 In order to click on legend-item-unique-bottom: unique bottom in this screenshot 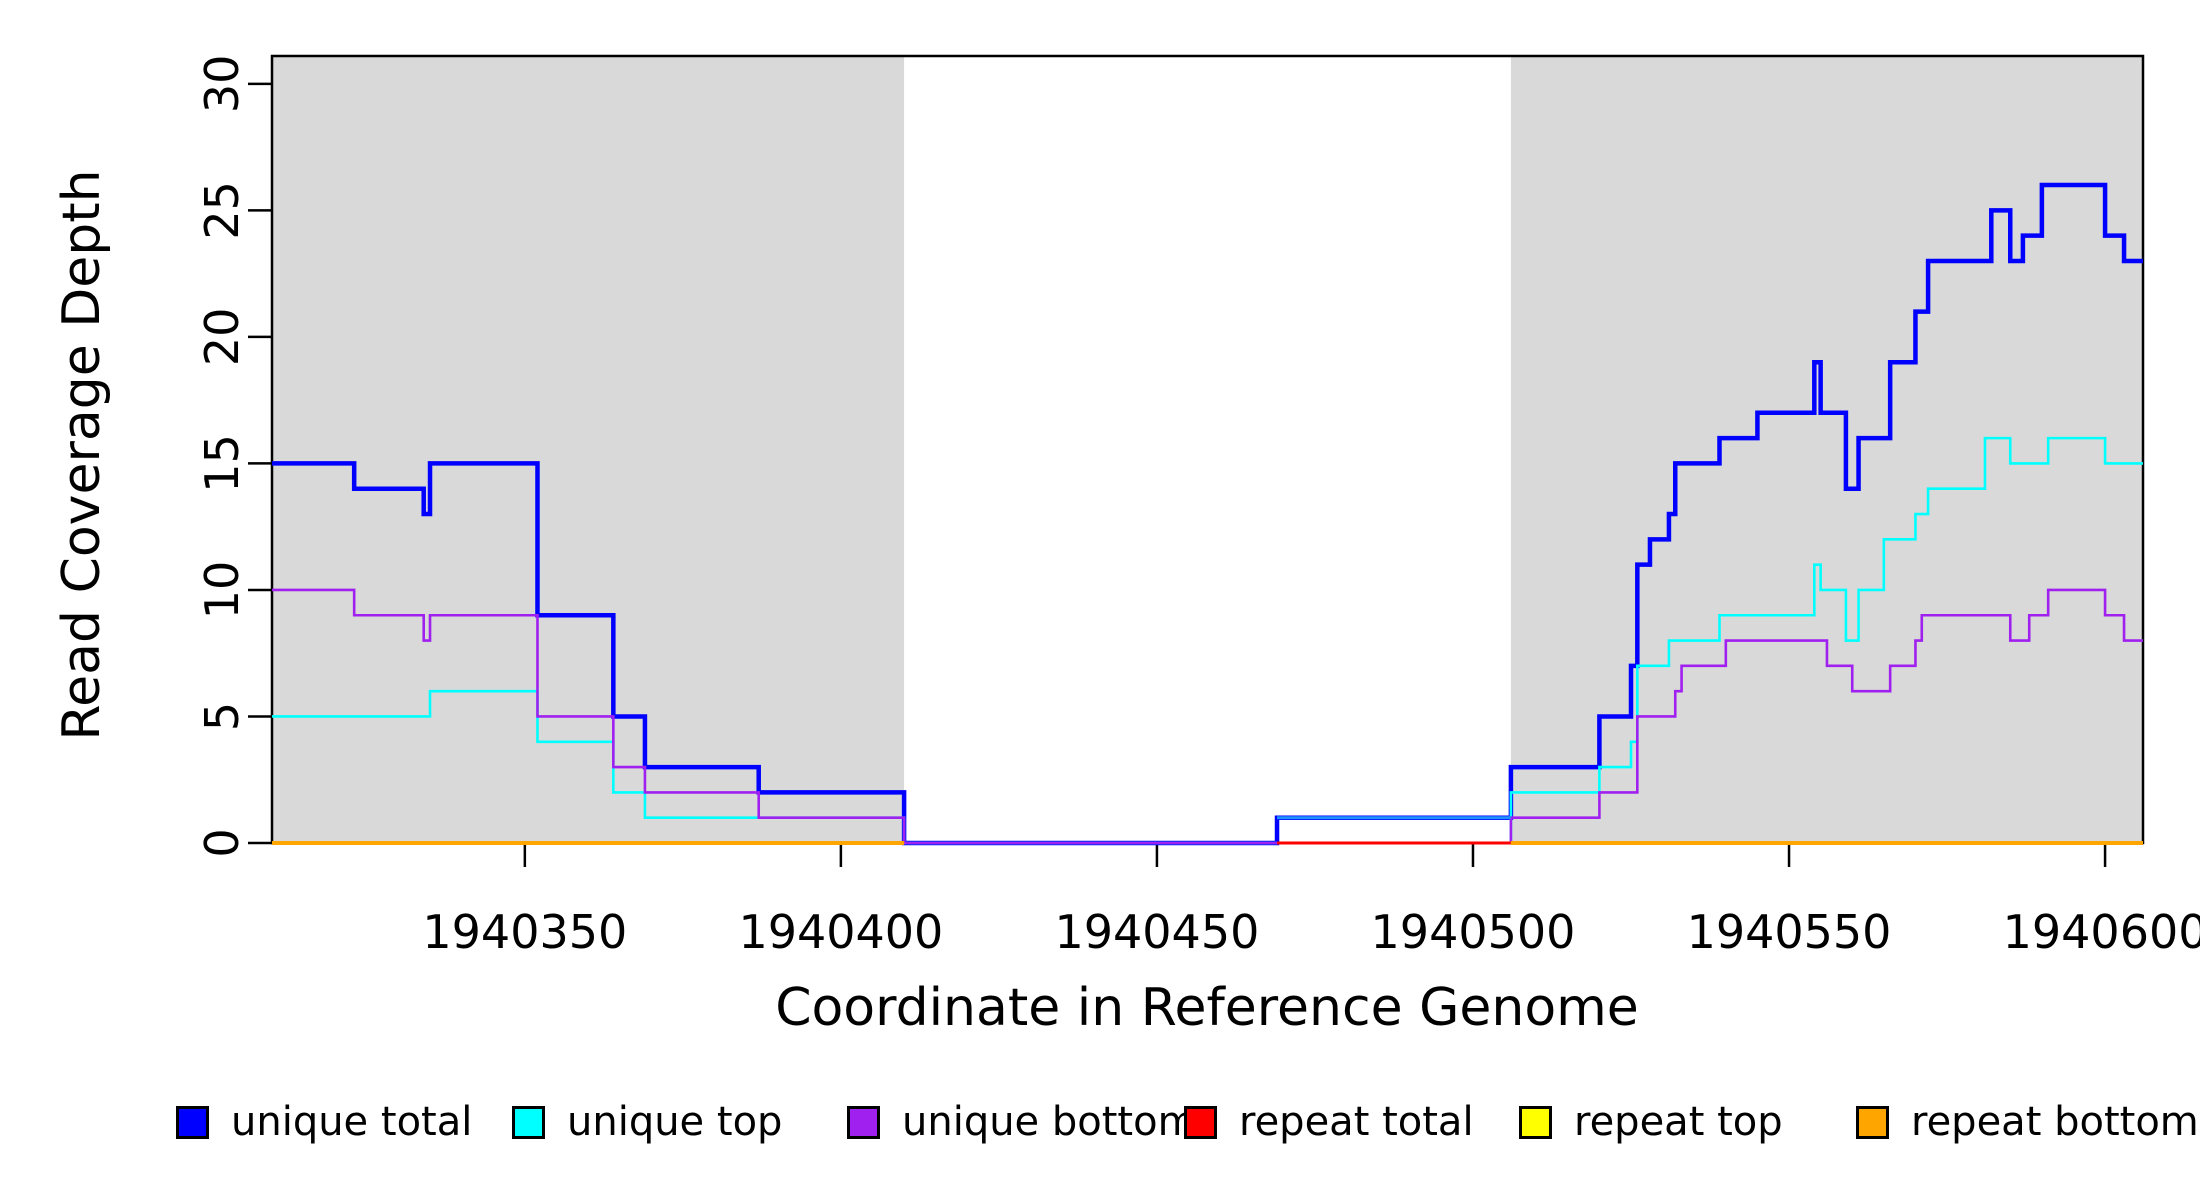, I will do `click(1022, 1122)`.